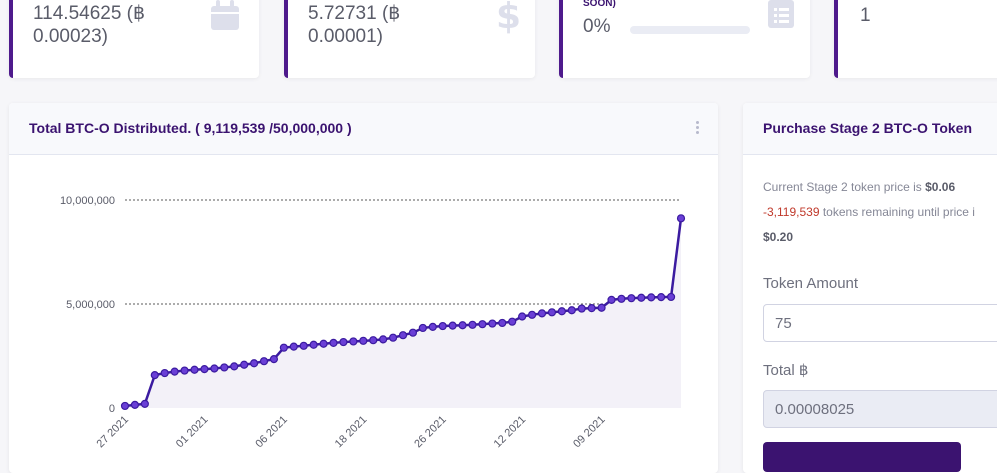 Image resolution: width=997 pixels, height=473 pixels. I want to click on x-tick-label: 12 2021, so click(510, 432).